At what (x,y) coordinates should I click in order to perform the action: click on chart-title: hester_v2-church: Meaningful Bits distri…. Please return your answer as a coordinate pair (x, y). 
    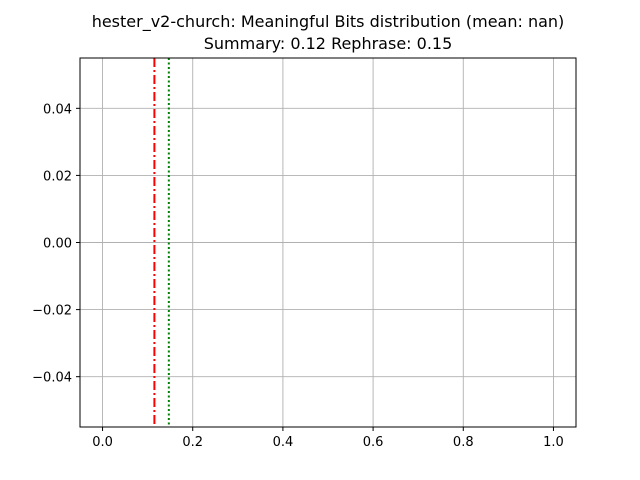
    Looking at the image, I should click on (328, 22).